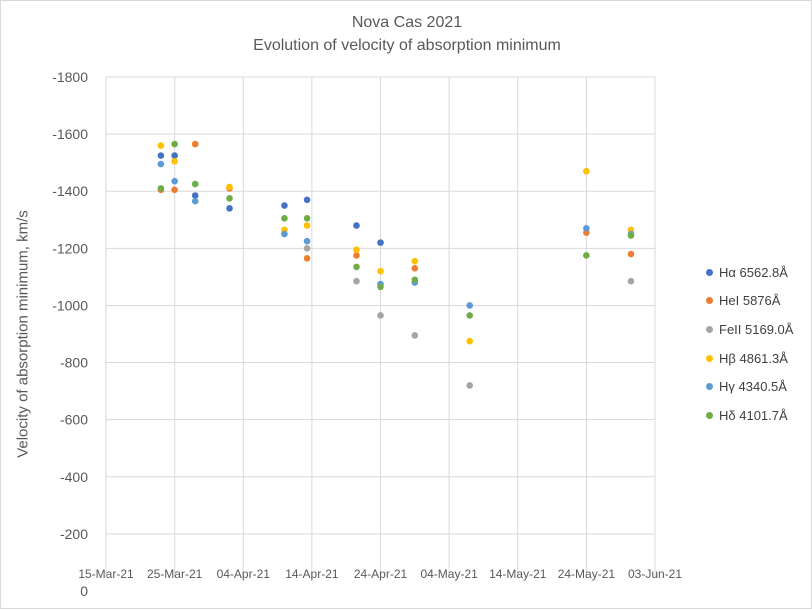 Image resolution: width=812 pixels, height=610 pixels. I want to click on x-tick-label: 25-Mar-21, so click(175, 574).